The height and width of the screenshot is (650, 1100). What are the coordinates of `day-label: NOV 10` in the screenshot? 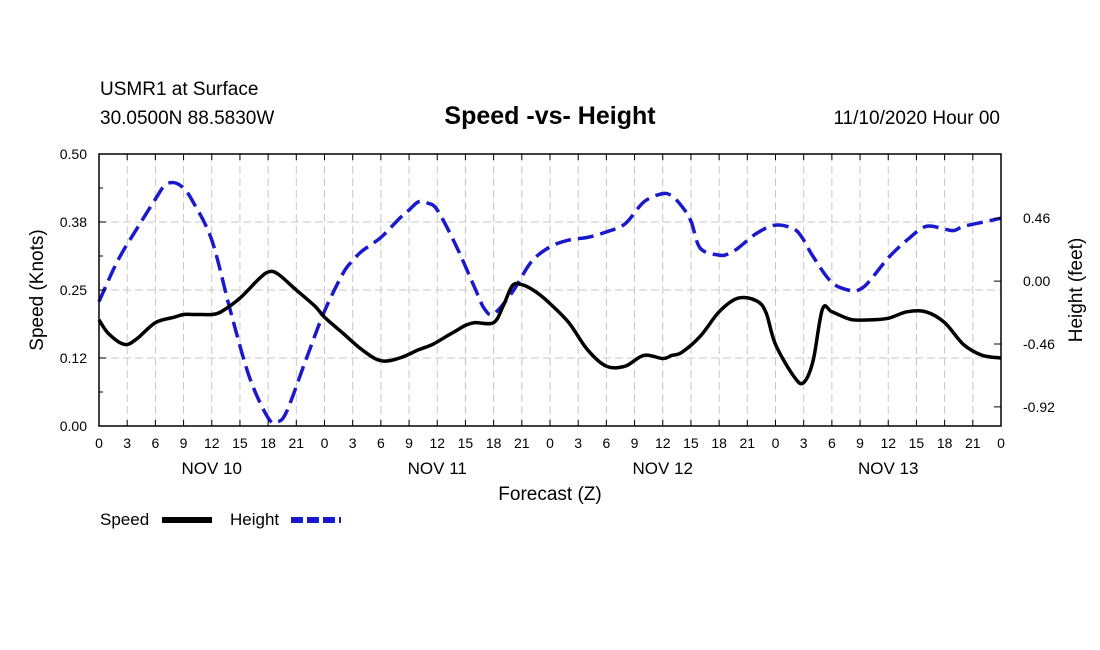 It's located at (212, 468).